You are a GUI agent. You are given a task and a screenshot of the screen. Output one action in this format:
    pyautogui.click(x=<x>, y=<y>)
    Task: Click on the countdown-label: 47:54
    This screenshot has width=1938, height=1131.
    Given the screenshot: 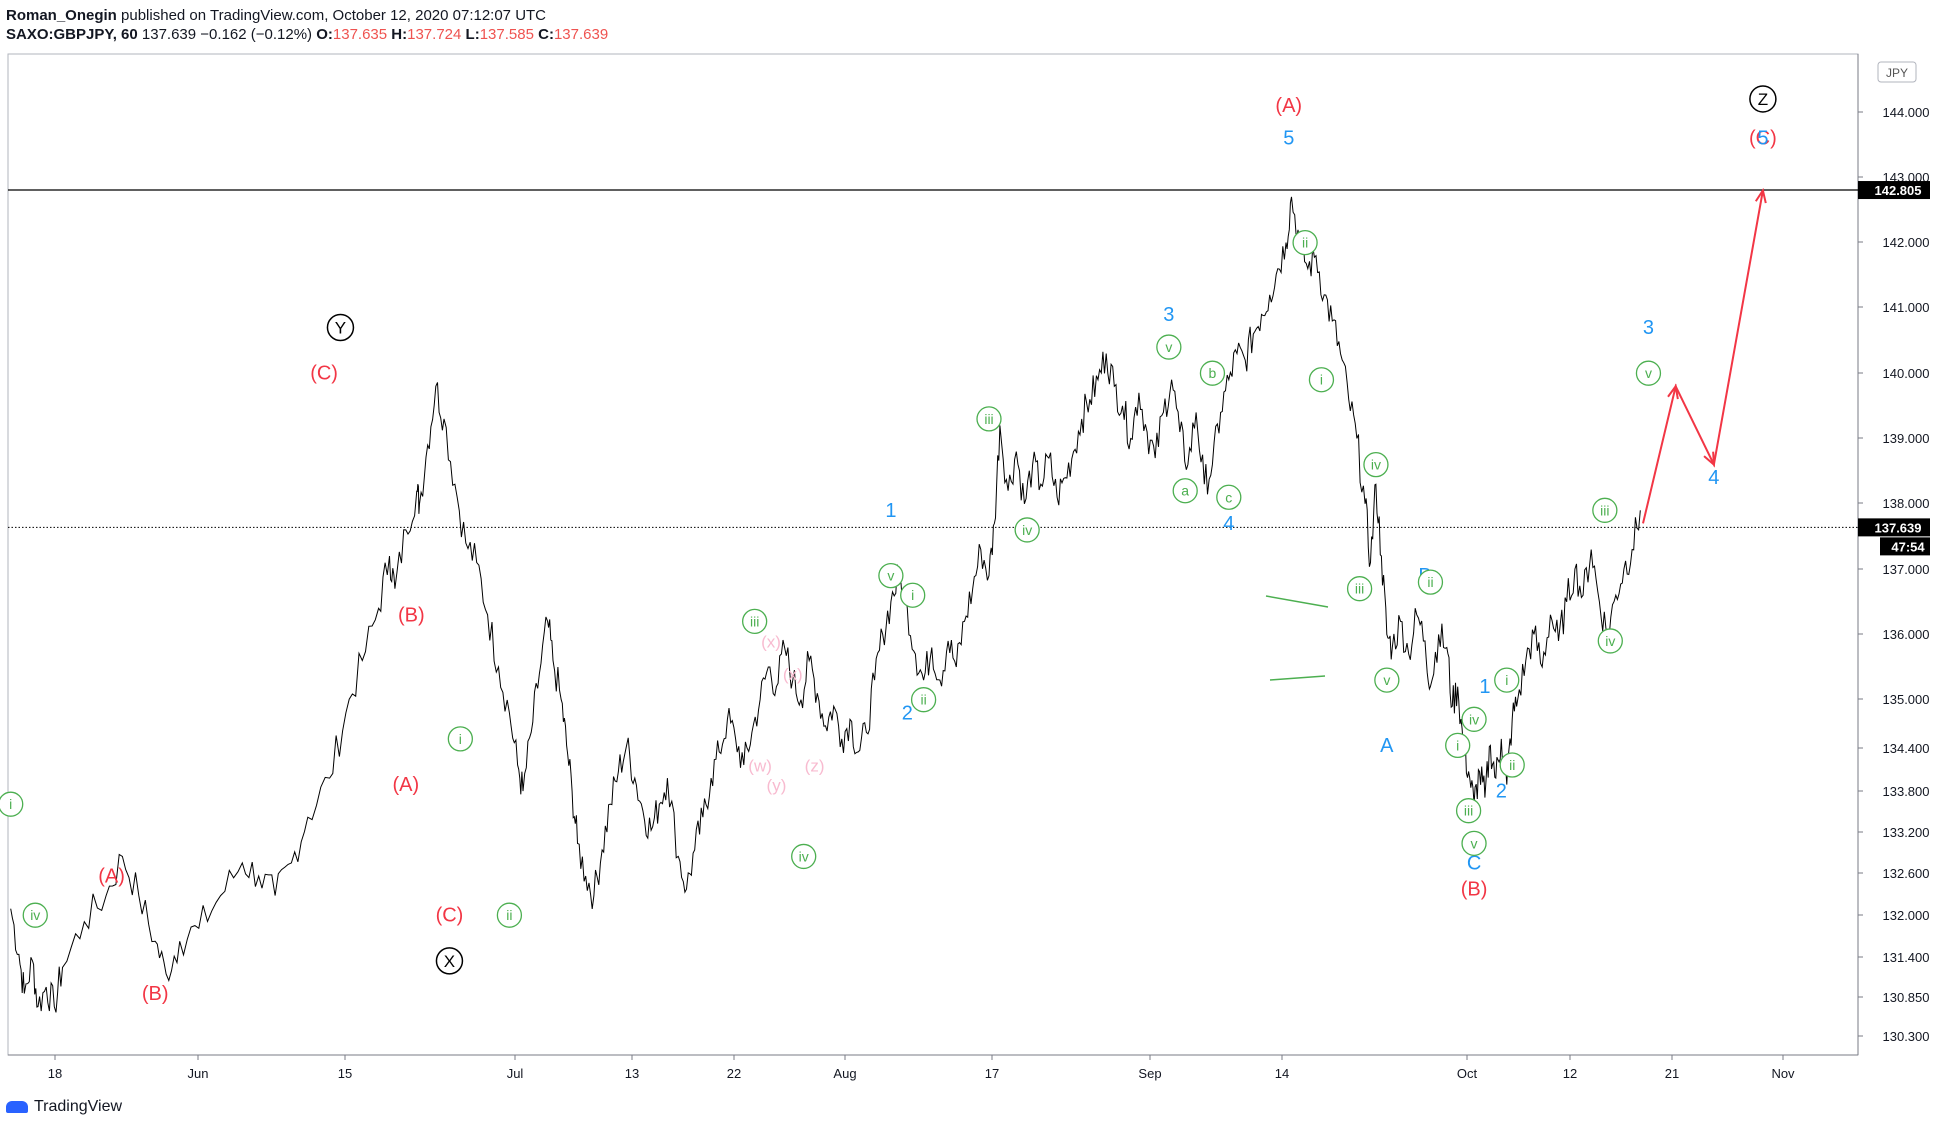 What is the action you would take?
    pyautogui.click(x=1908, y=546)
    